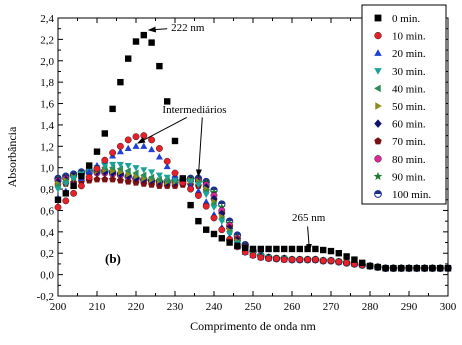 The image size is (462, 345). What do you see at coordinates (409, 125) in the screenshot?
I see `legend-label: 60 min.` at bounding box center [409, 125].